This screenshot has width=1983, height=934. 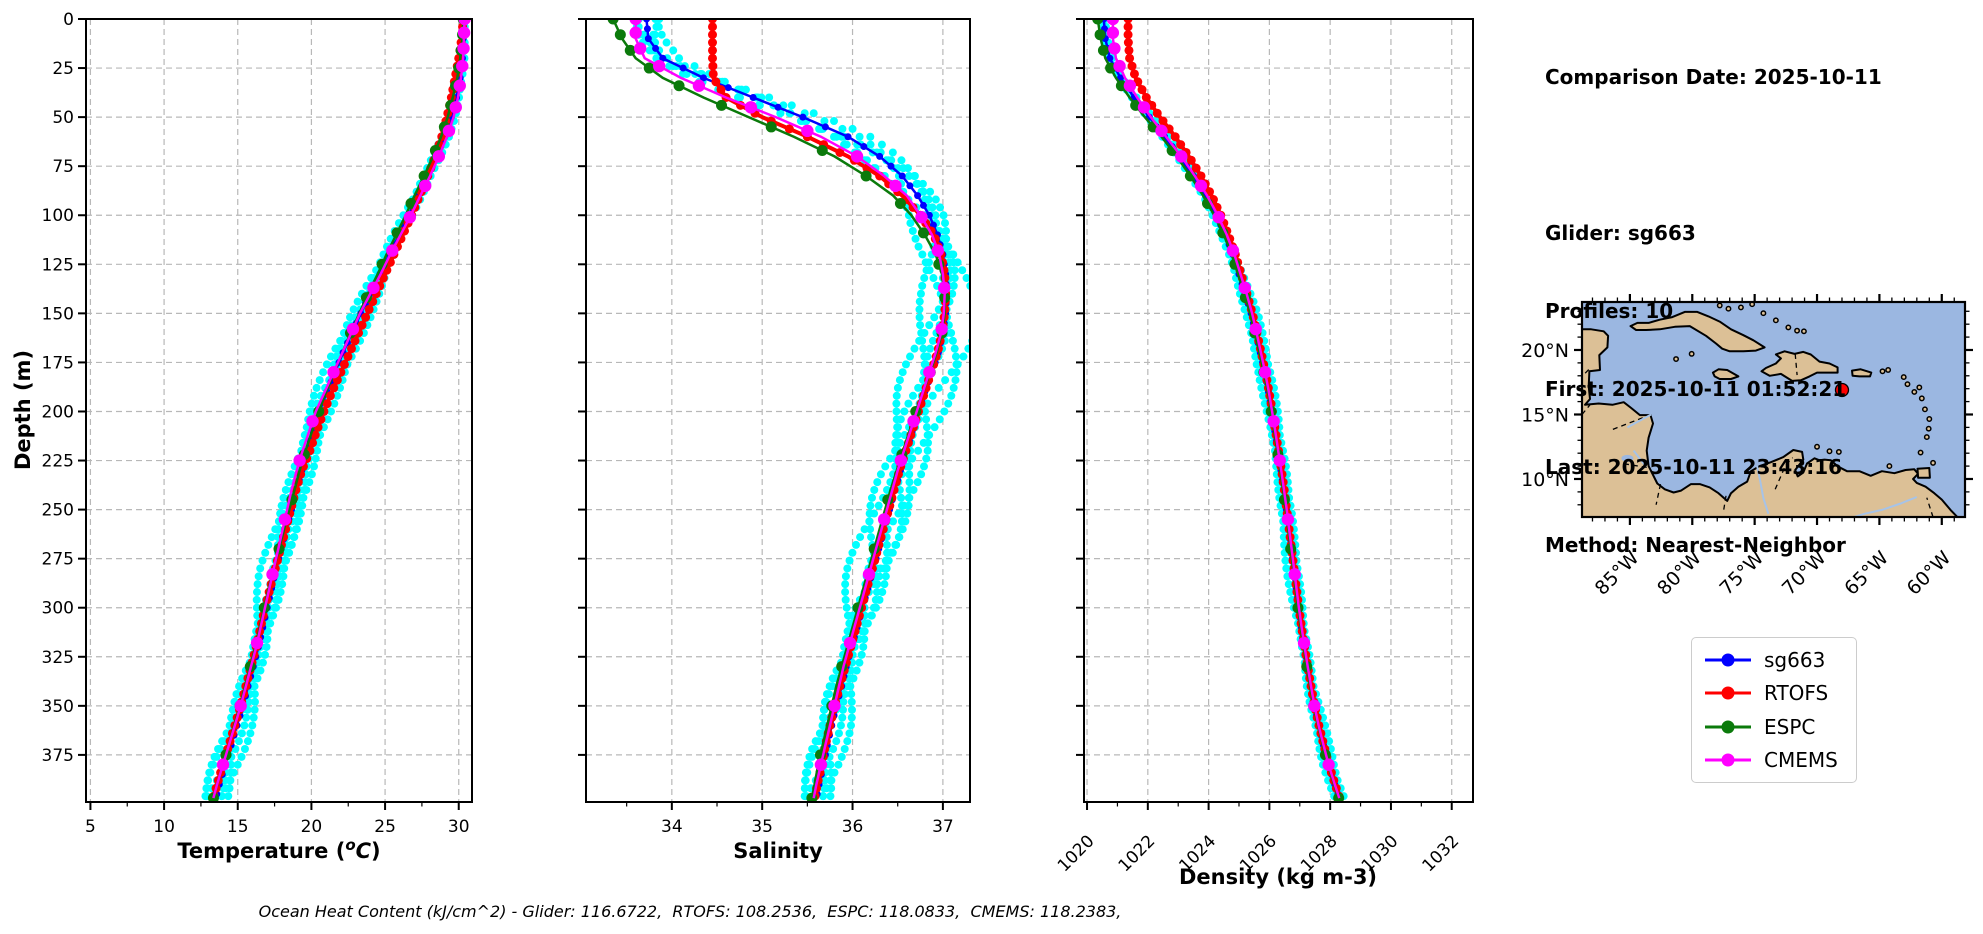 I want to click on comparison-date: Comparison Date: 2025-10-11, so click(x=1713, y=77).